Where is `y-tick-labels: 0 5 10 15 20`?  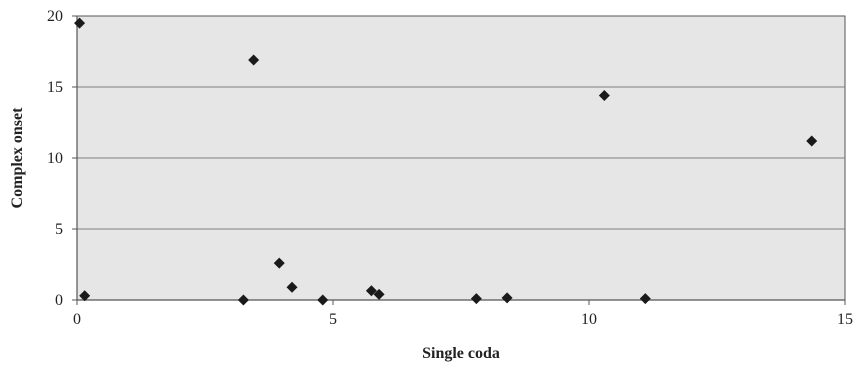 y-tick-labels: 0 5 10 15 20 is located at coordinates (62, 158).